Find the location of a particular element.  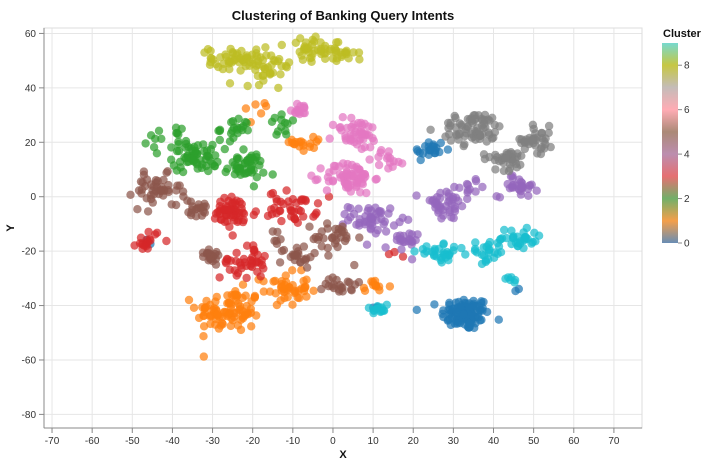

x-tick-label: -20 is located at coordinates (252, 441).